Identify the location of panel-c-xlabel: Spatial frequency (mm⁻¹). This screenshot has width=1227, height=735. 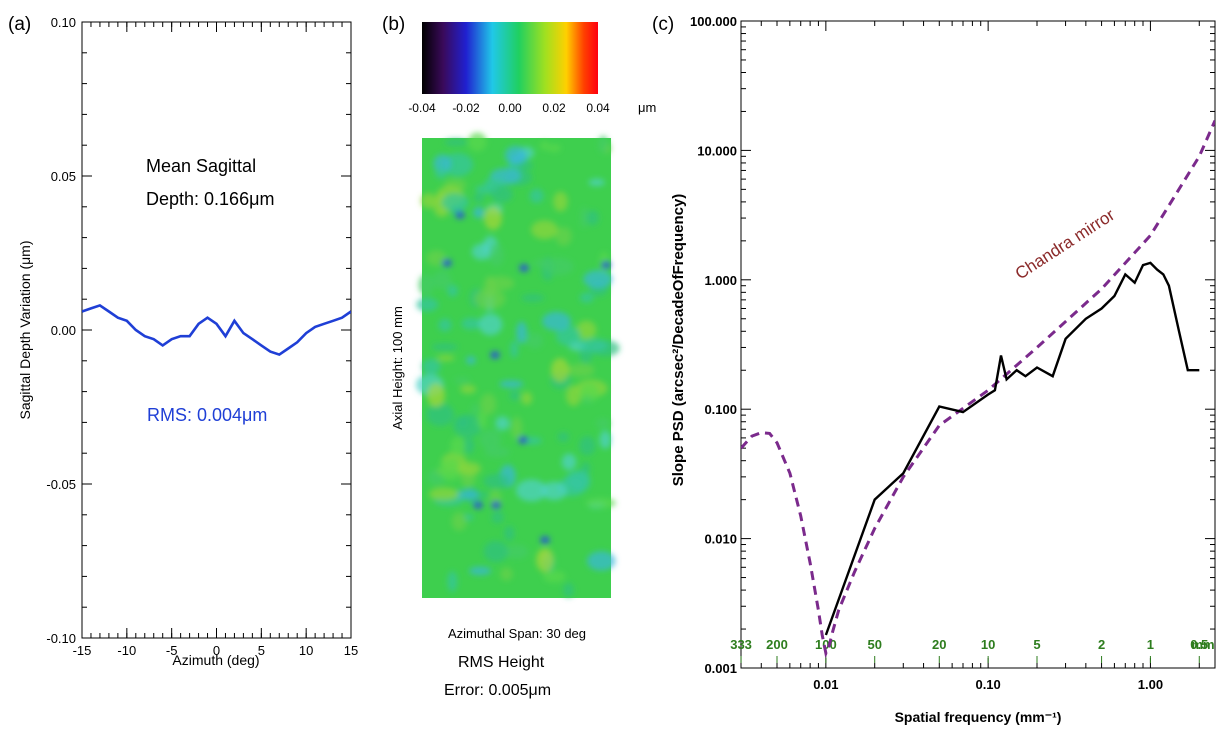
(978, 717).